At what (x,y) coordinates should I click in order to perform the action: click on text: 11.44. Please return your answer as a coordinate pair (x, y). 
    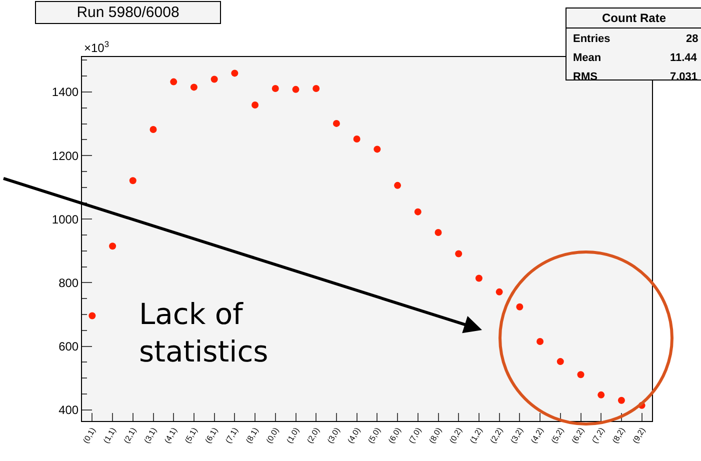
    Looking at the image, I should click on (684, 58).